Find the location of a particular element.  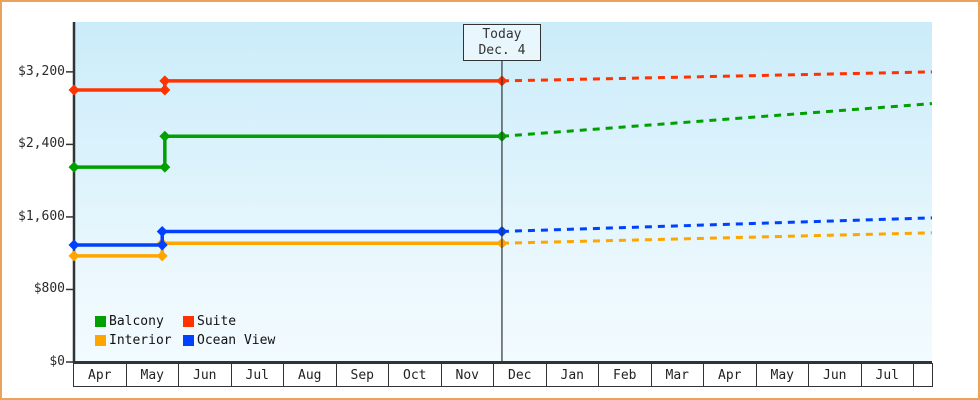

month-cell: Mar is located at coordinates (678, 375).